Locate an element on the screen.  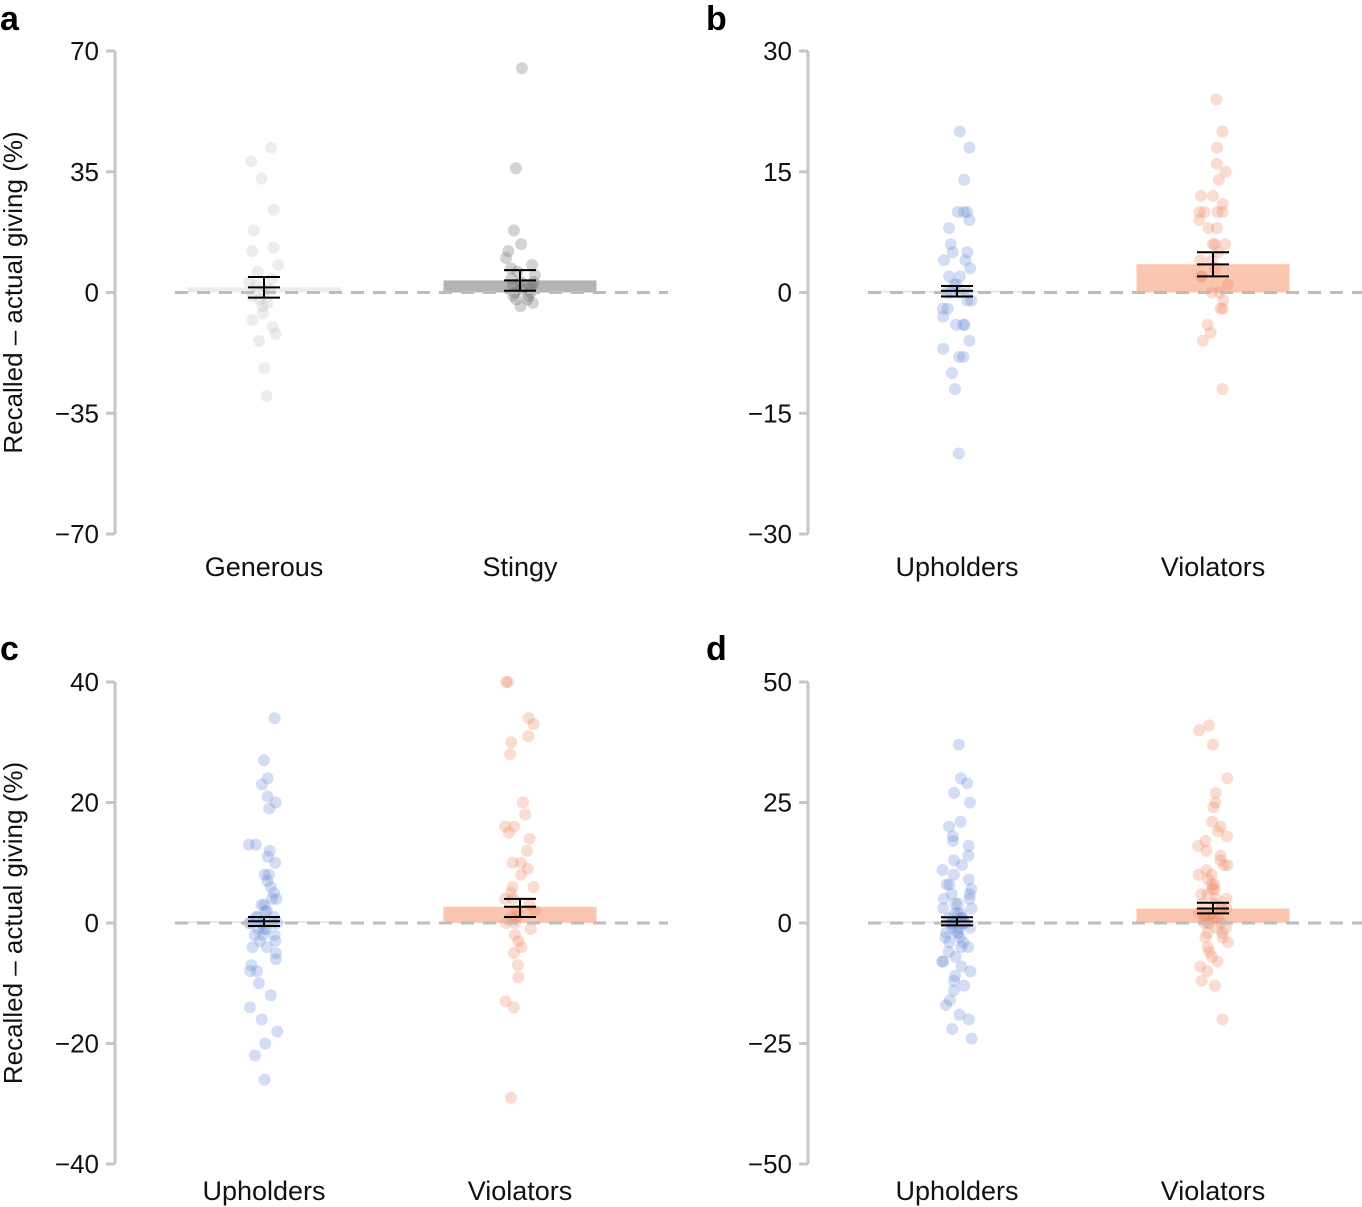
category-label-violators: Violators is located at coordinates (520, 1191).